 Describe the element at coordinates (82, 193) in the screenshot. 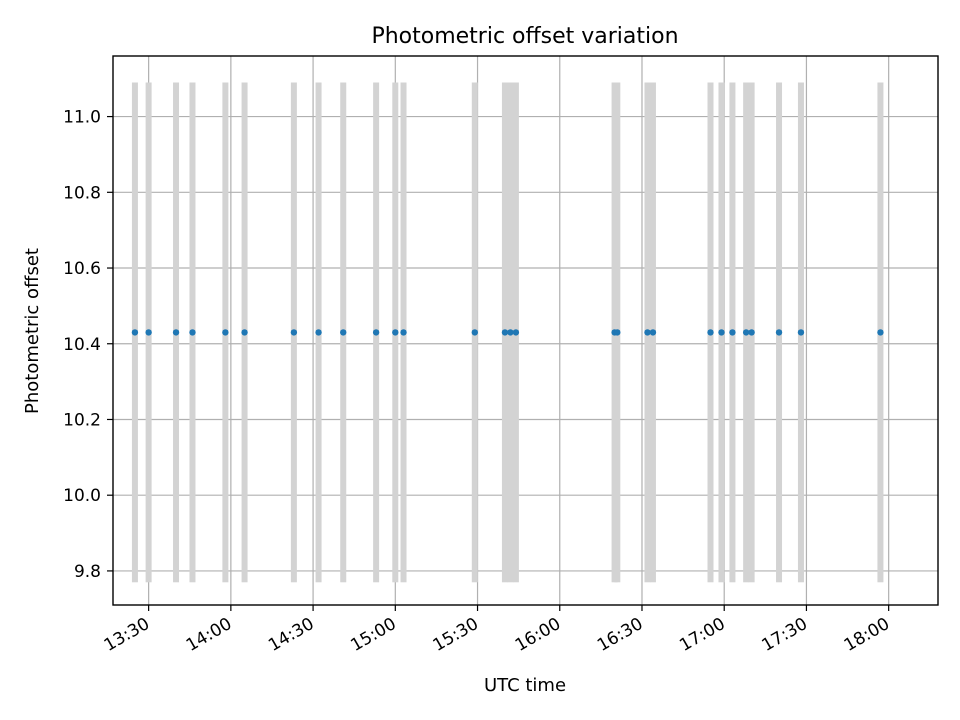

I see `y-tick-label: 10.8` at that location.